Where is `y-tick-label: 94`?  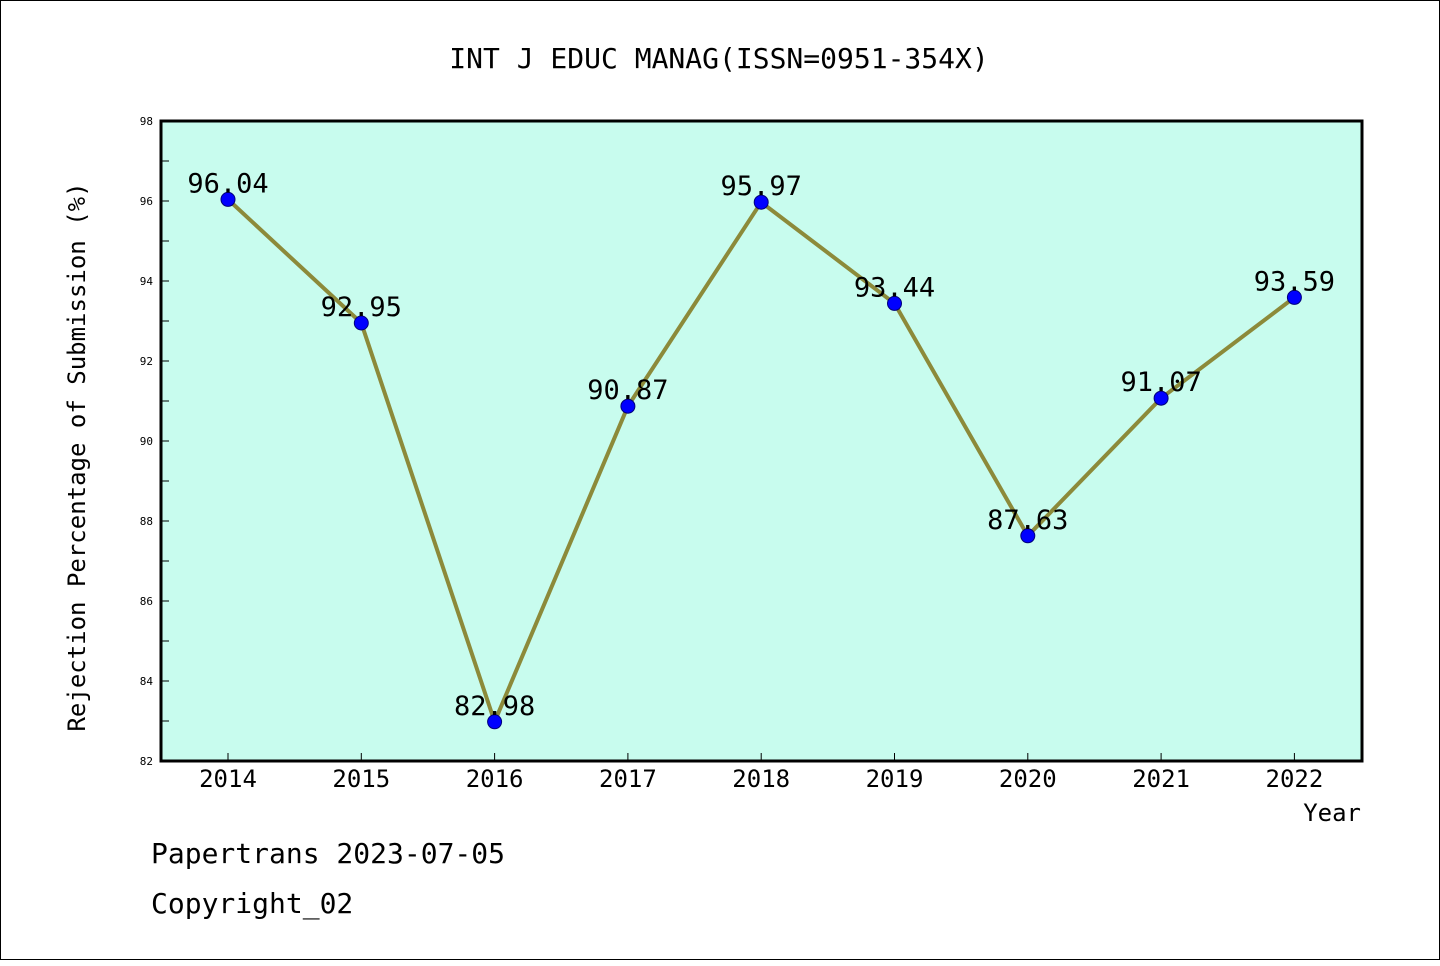 y-tick-label: 94 is located at coordinates (147, 281).